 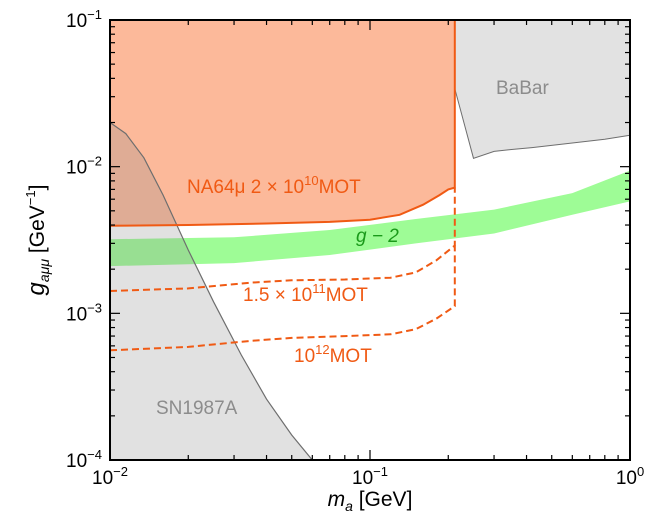 What do you see at coordinates (84, 312) in the screenshot?
I see `y-tick-label: 10⁻³` at bounding box center [84, 312].